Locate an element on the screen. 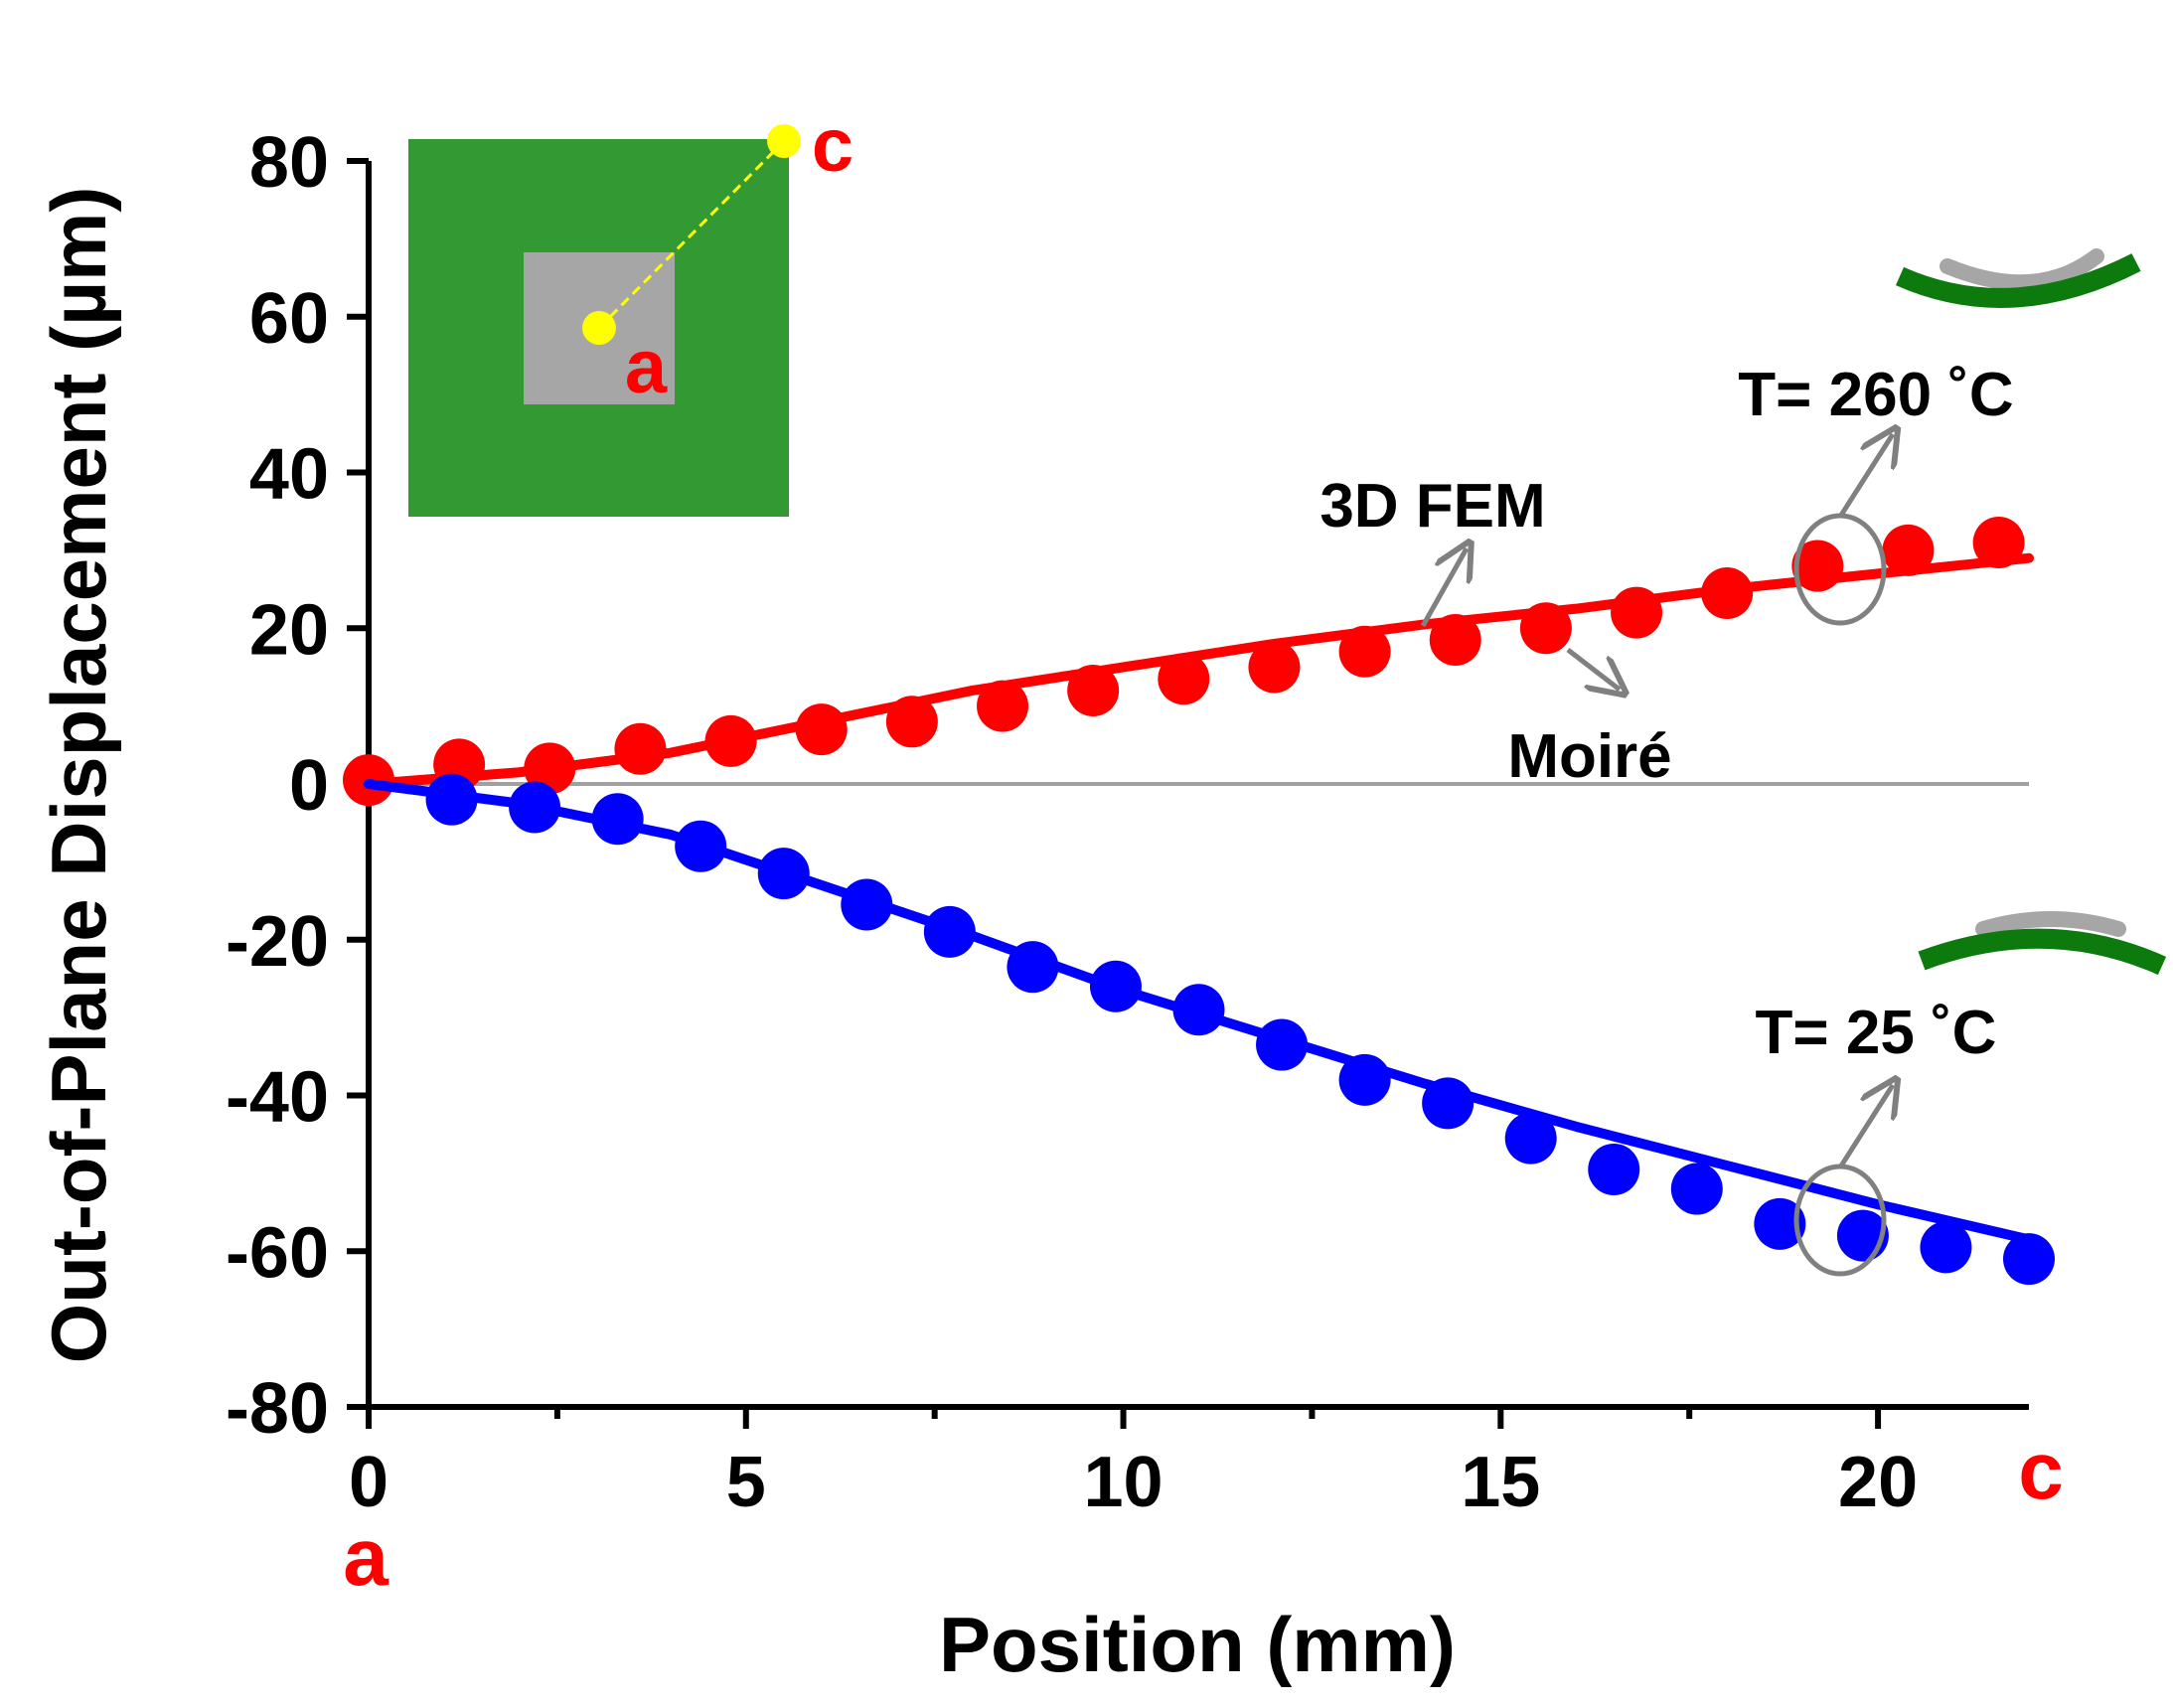  inset-point-c is located at coordinates (784, 141).